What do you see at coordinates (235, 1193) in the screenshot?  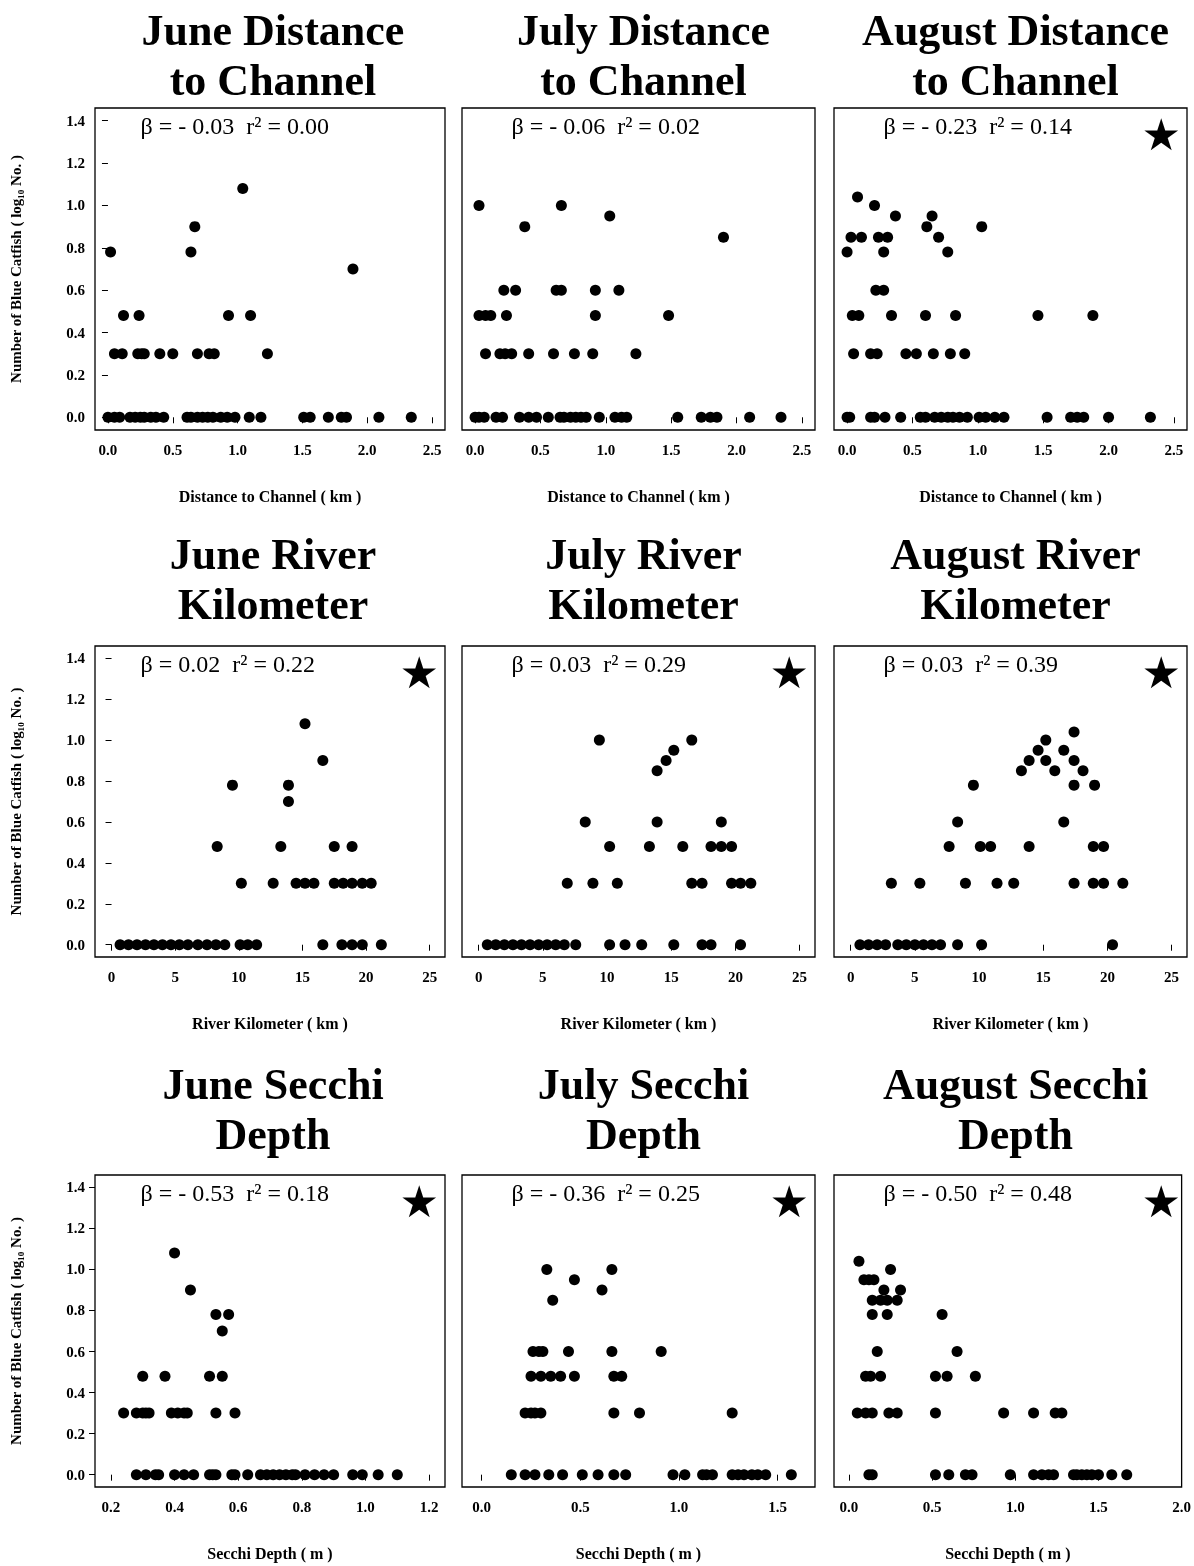 I see `annotation: β = - 0.53 r² = 0.18` at bounding box center [235, 1193].